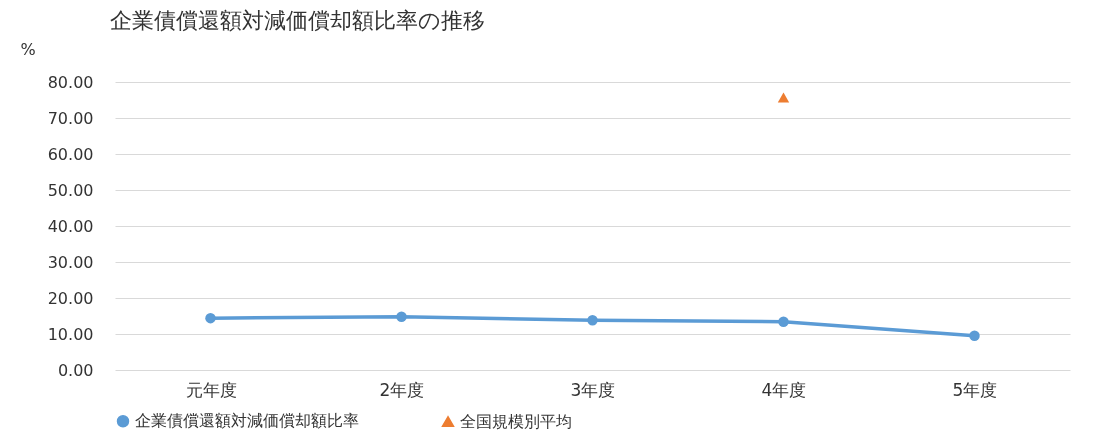  What do you see at coordinates (70, 298) in the screenshot?
I see `y-tick-label: 20.00` at bounding box center [70, 298].